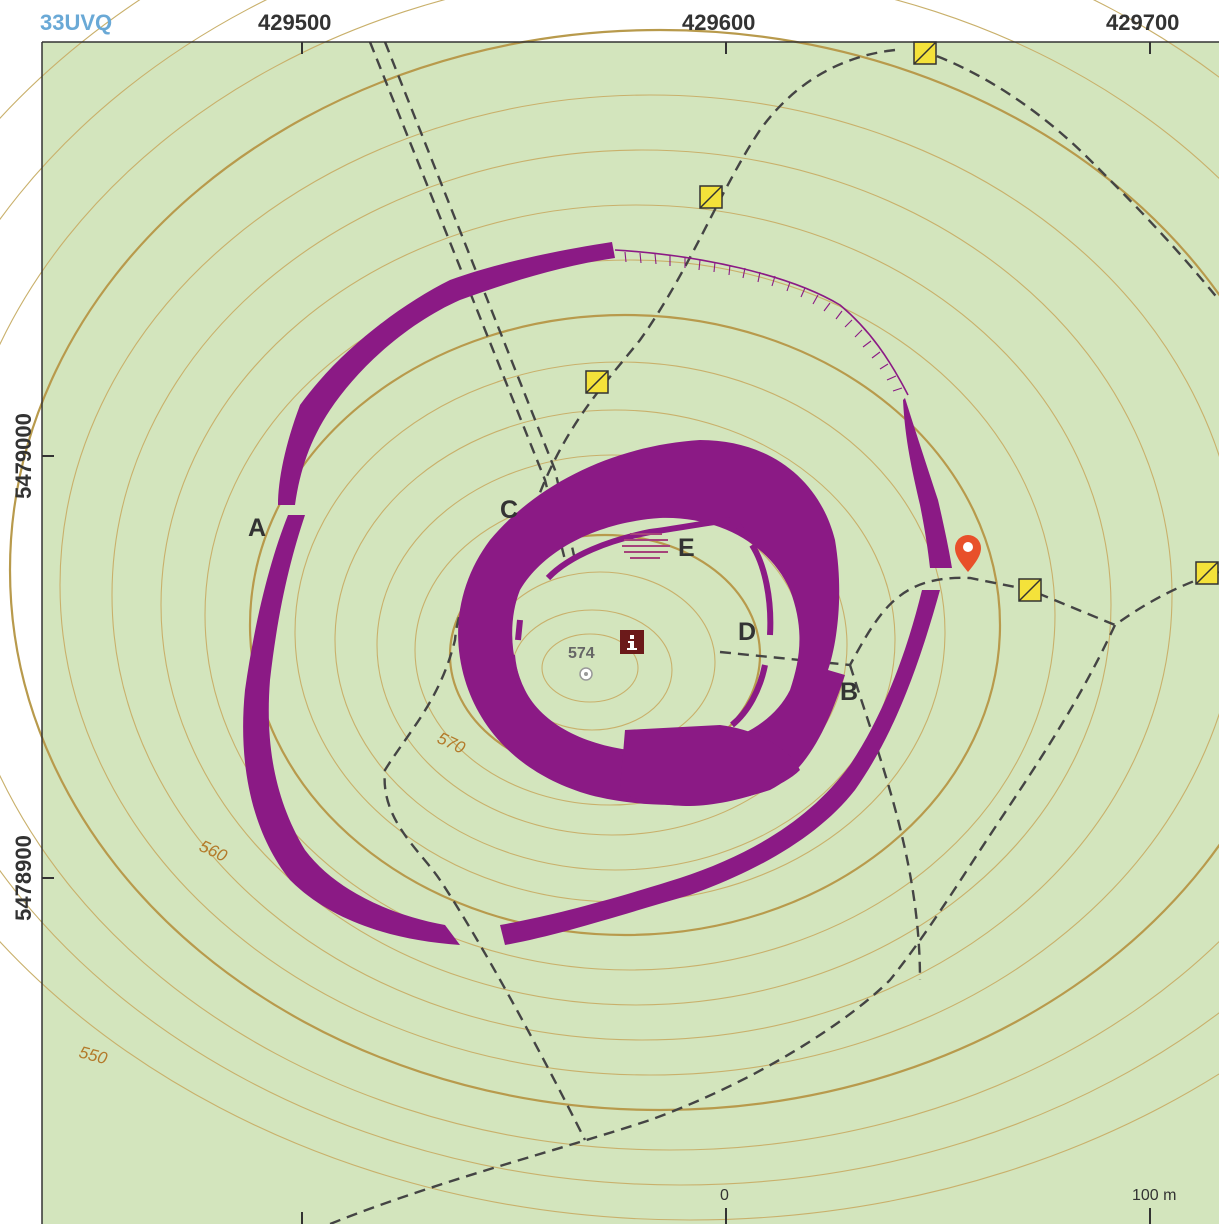 This screenshot has height=1224, width=1219. Describe the element at coordinates (761, 322) in the screenshot. I see `escarpment-line` at that location.